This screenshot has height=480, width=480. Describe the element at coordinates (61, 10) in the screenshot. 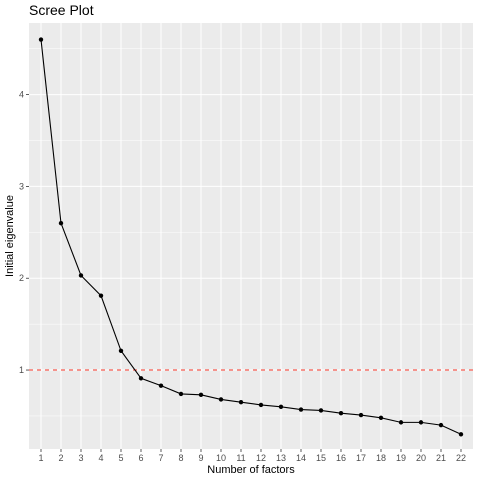

I see `chart-title: Scree Plot` at that location.